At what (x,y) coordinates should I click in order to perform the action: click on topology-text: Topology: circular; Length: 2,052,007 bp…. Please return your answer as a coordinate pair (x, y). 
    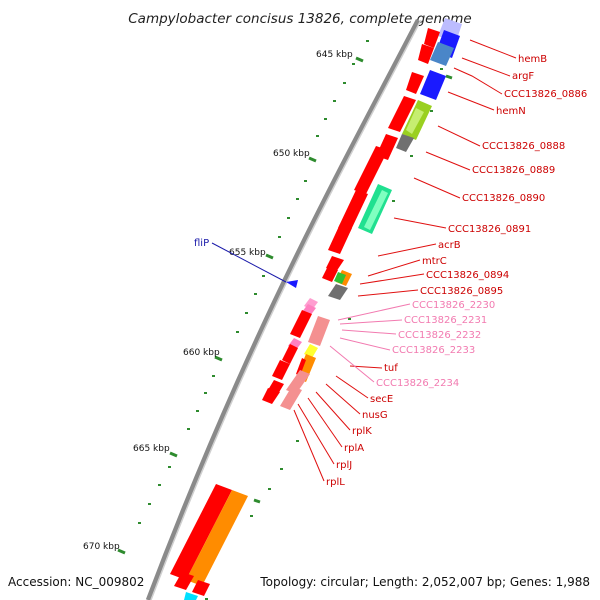
    Looking at the image, I should click on (424, 582).